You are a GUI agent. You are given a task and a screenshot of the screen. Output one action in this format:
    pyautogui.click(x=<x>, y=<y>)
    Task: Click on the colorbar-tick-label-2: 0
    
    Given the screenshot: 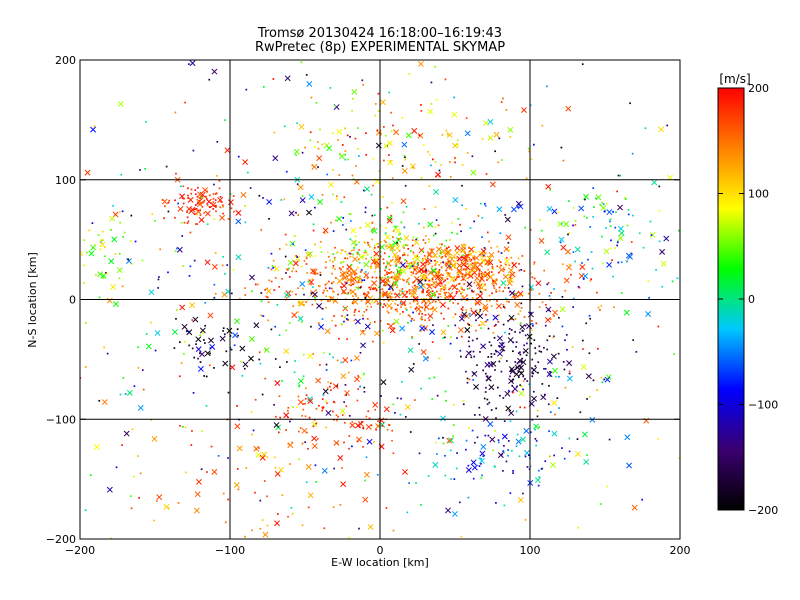 What is the action you would take?
    pyautogui.click(x=751, y=299)
    